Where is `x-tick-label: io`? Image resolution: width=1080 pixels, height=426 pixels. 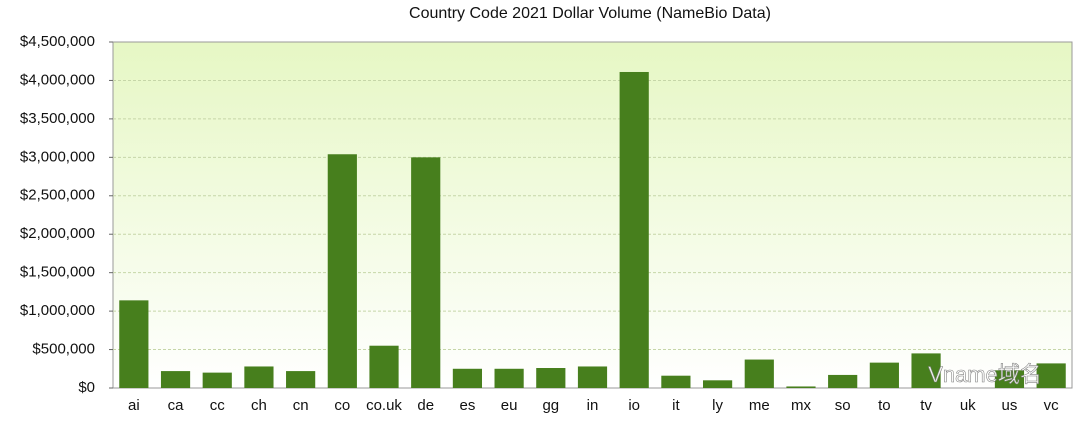 x-tick-label: io is located at coordinates (634, 405).